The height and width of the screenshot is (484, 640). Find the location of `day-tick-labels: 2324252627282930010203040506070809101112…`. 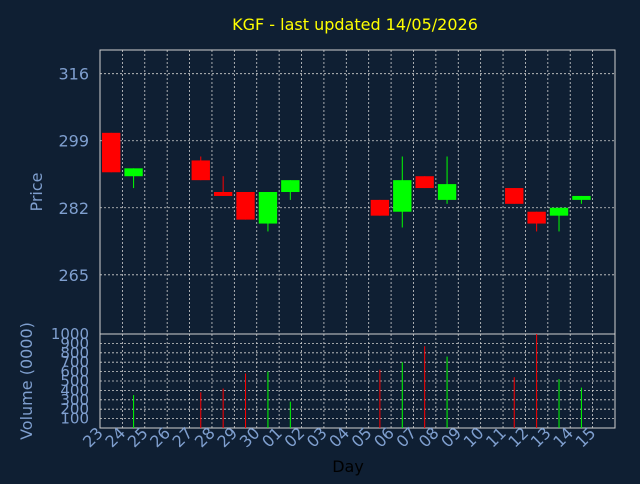

day-tick-labels: 2324252627282930010203040506070809101112… is located at coordinates (339, 437).